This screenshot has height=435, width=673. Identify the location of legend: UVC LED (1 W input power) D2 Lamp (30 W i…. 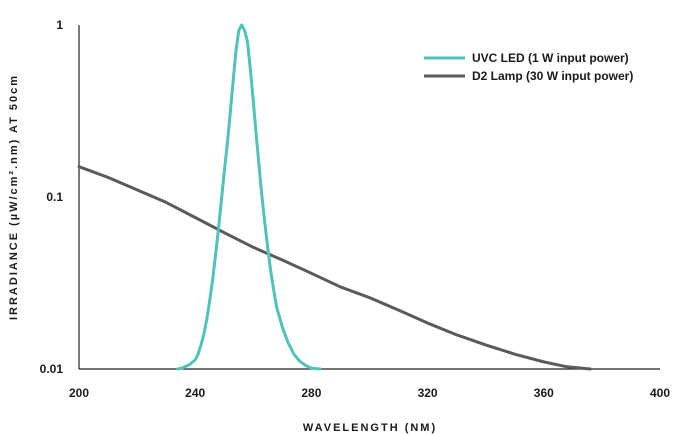
(528, 67).